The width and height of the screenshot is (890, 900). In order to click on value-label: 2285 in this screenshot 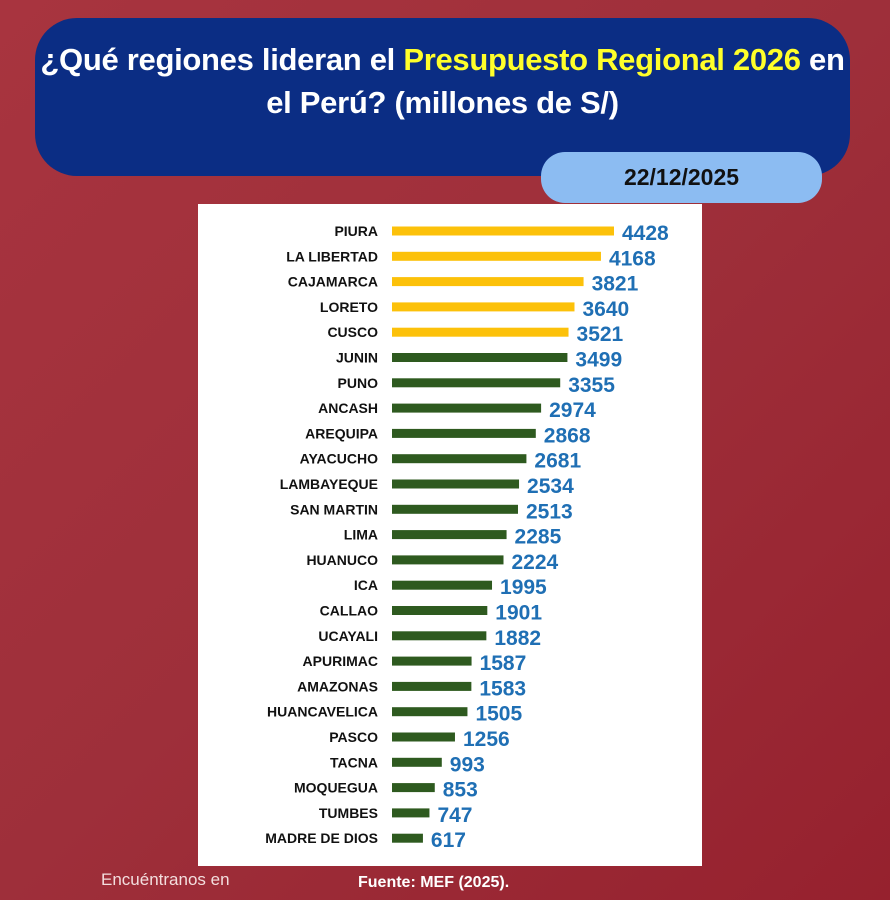, I will do `click(538, 537)`.